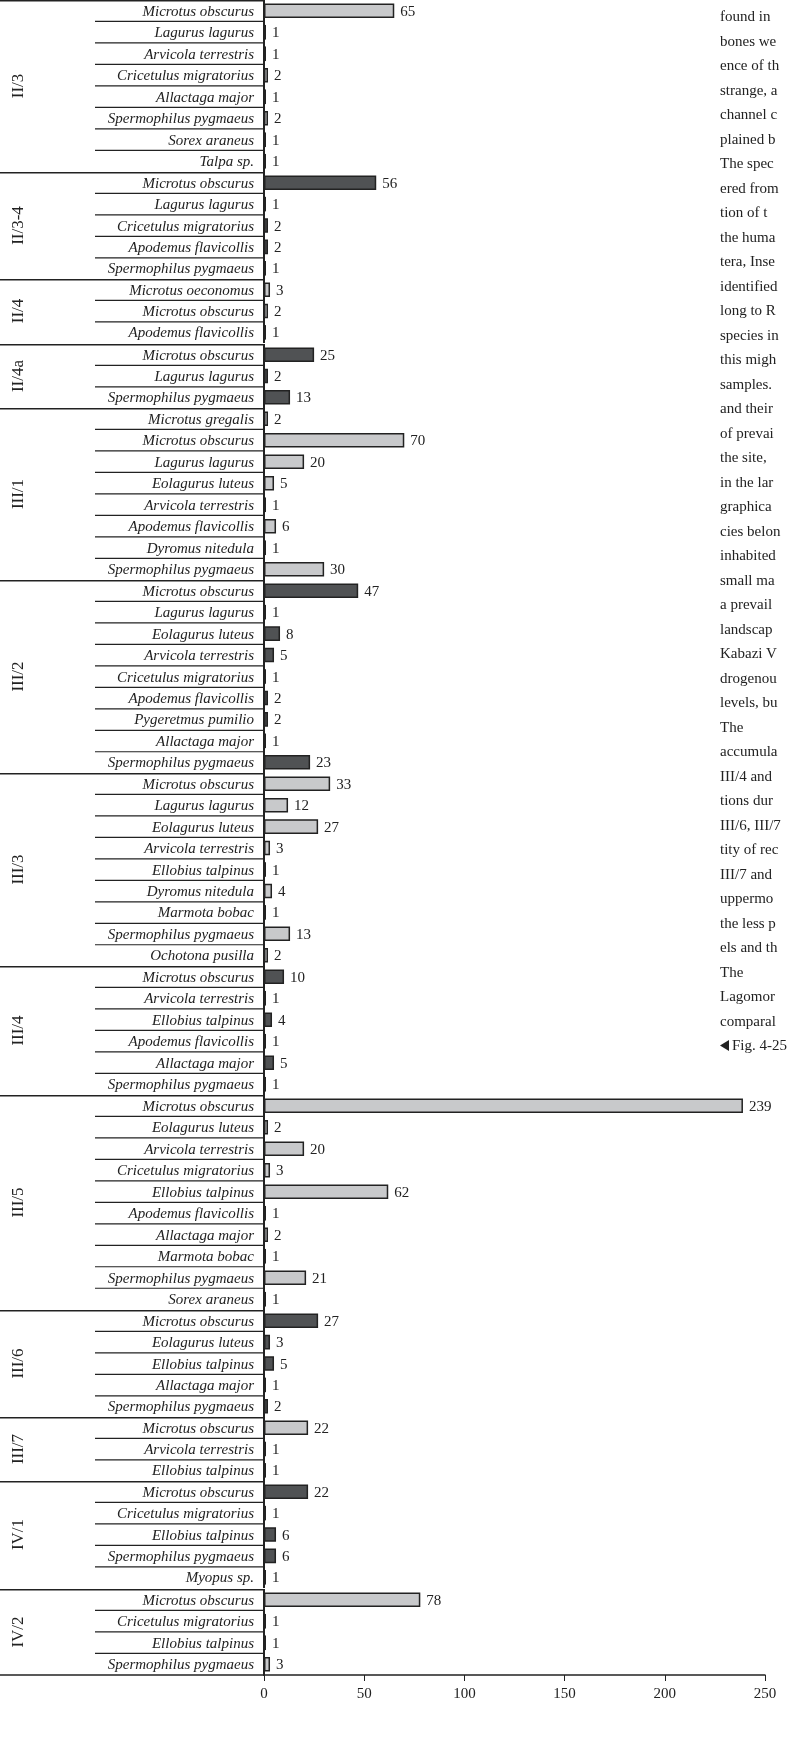  I want to click on annotation: tity of rec, so click(749, 849).